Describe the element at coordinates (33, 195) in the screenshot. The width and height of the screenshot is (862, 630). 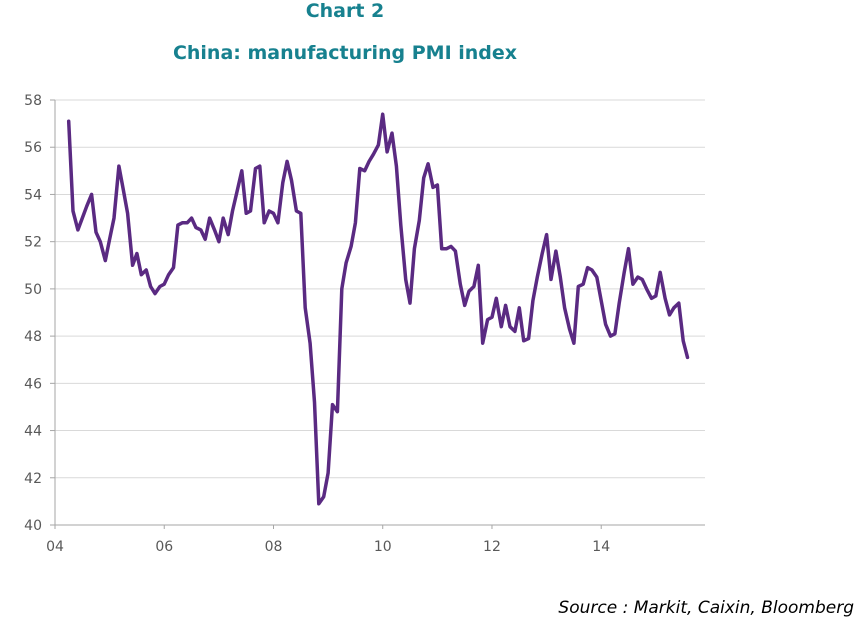
I see `y-tick-label-54: 54` at that location.